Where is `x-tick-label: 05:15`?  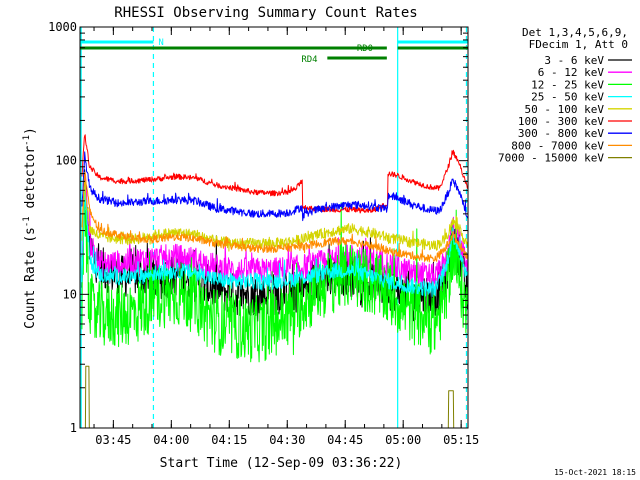
x-tick-label: 05:15 is located at coordinates (461, 440).